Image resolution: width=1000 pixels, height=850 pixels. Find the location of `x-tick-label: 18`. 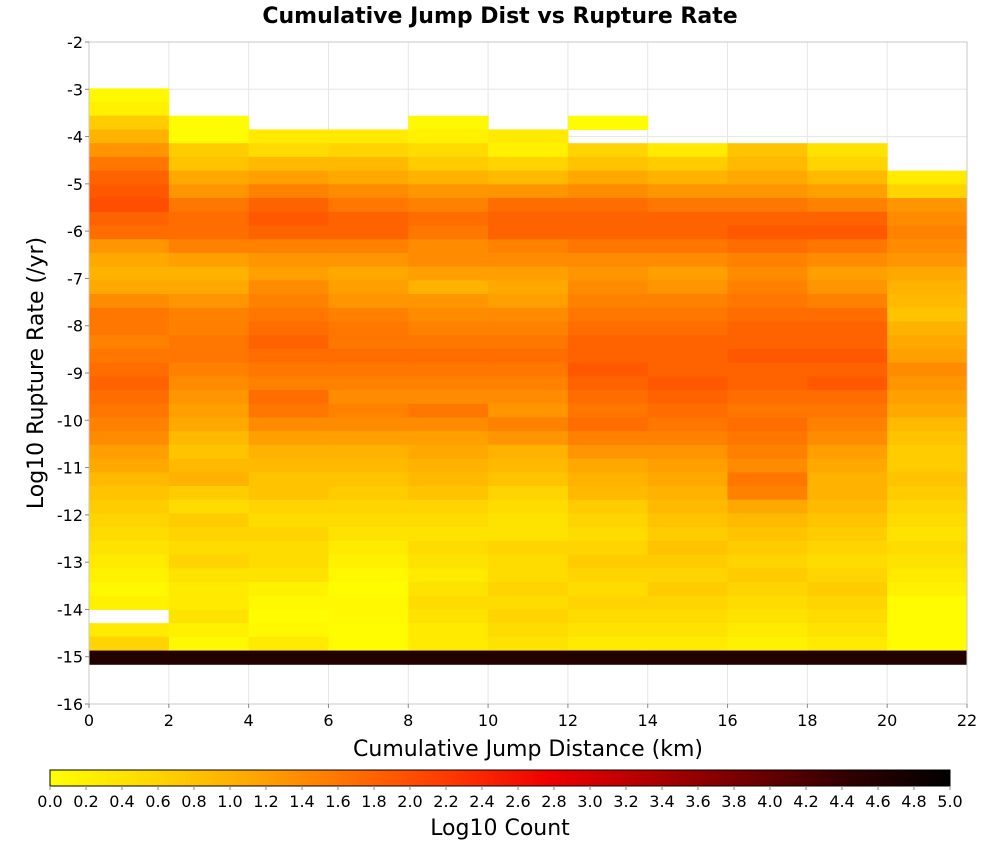

x-tick-label: 18 is located at coordinates (807, 720).